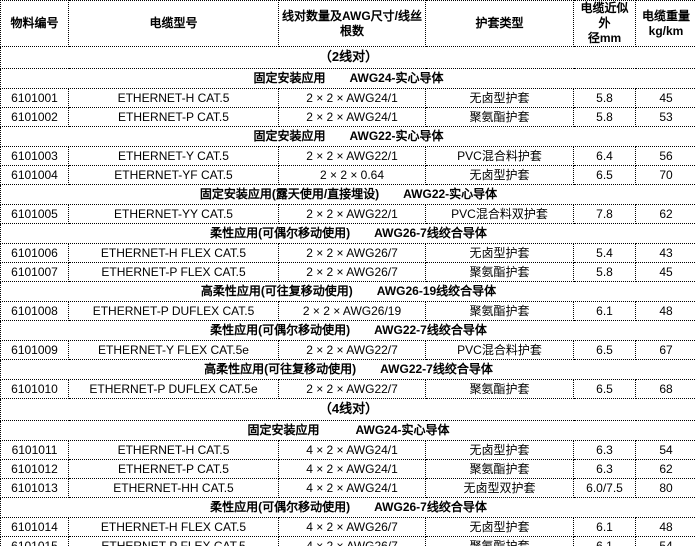 The height and width of the screenshot is (546, 696). Describe the element at coordinates (499, 488) in the screenshot. I see `cell-jacket: 无卤型双护套` at that location.